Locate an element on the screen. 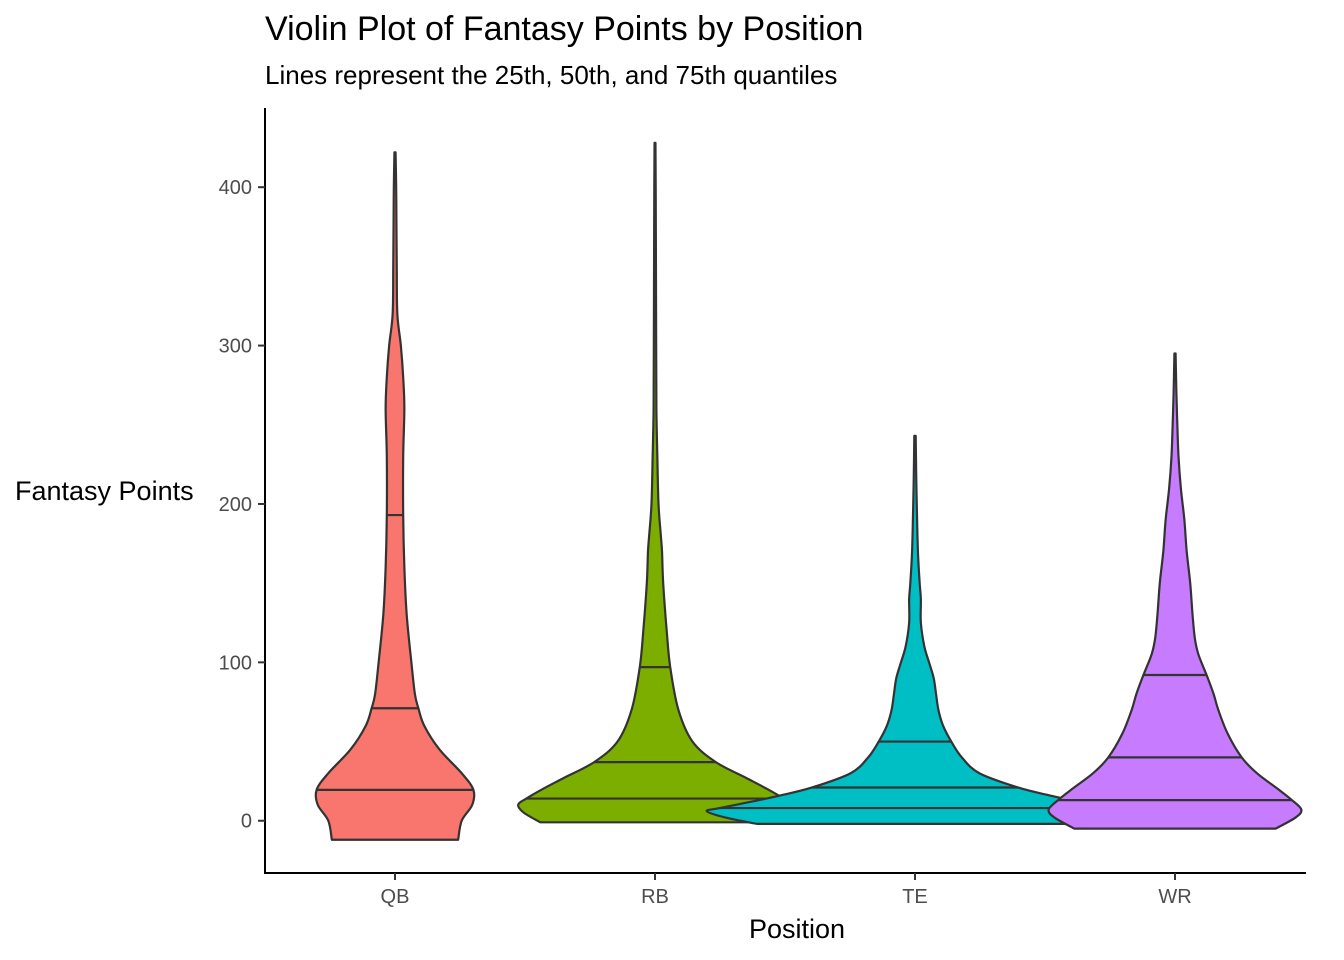  y-tick-label: 0 is located at coordinates (246, 822).